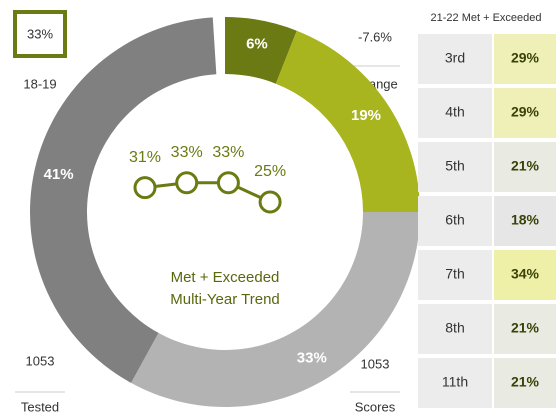 This screenshot has height=416, width=560. I want to click on prior-label: 18-19, so click(39, 83).